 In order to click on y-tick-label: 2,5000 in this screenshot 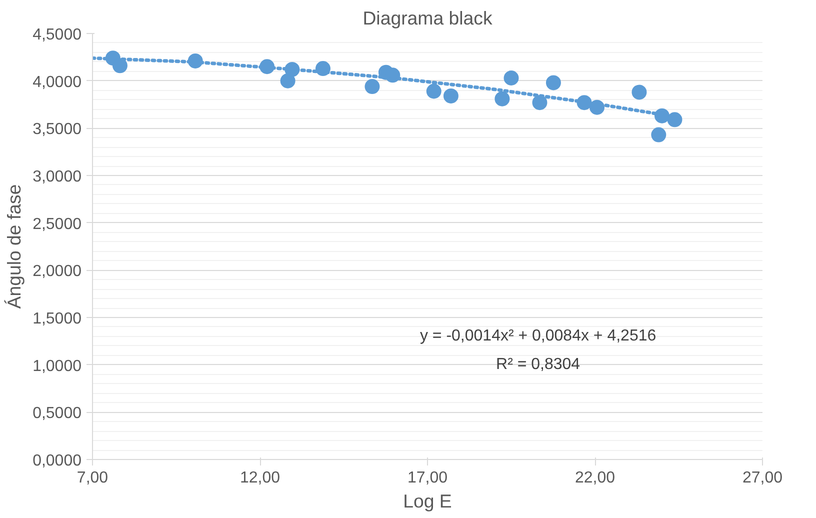, I will do `click(57, 224)`.